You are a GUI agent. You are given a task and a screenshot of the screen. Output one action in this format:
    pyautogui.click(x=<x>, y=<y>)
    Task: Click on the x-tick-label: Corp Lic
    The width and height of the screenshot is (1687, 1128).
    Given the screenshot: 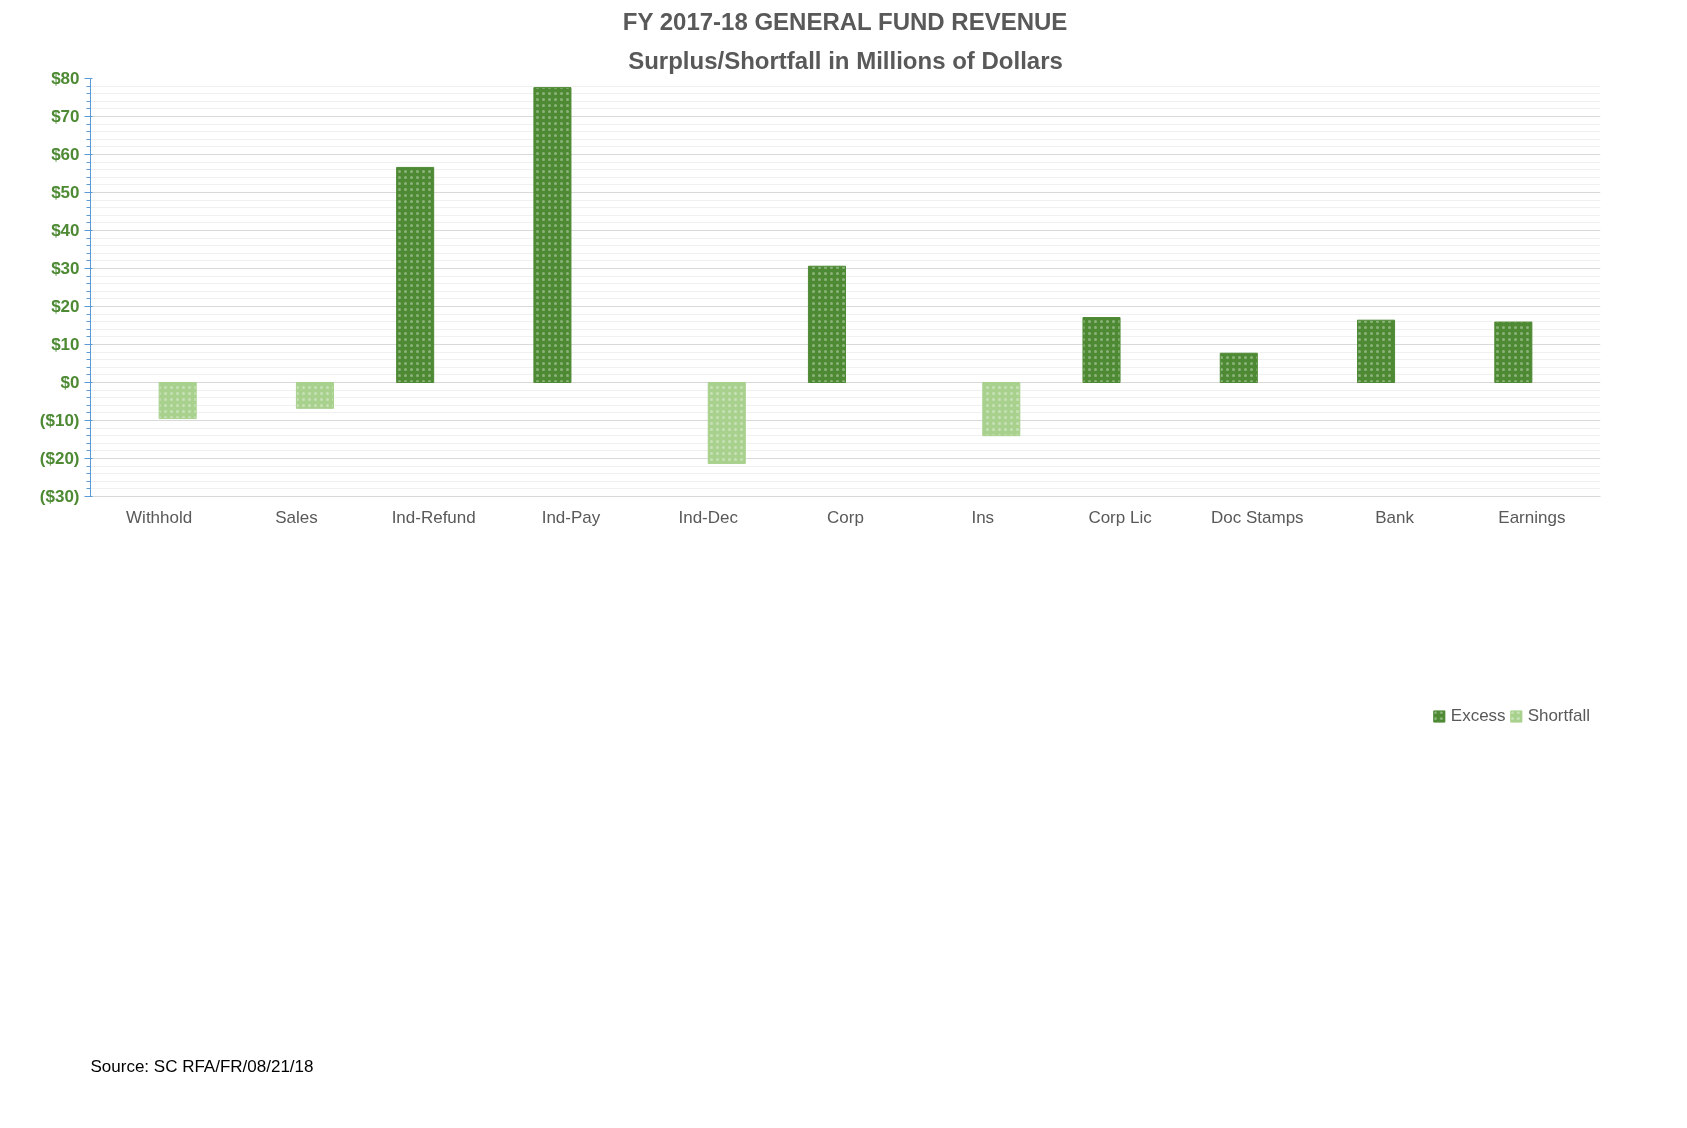 What is the action you would take?
    pyautogui.click(x=1120, y=517)
    